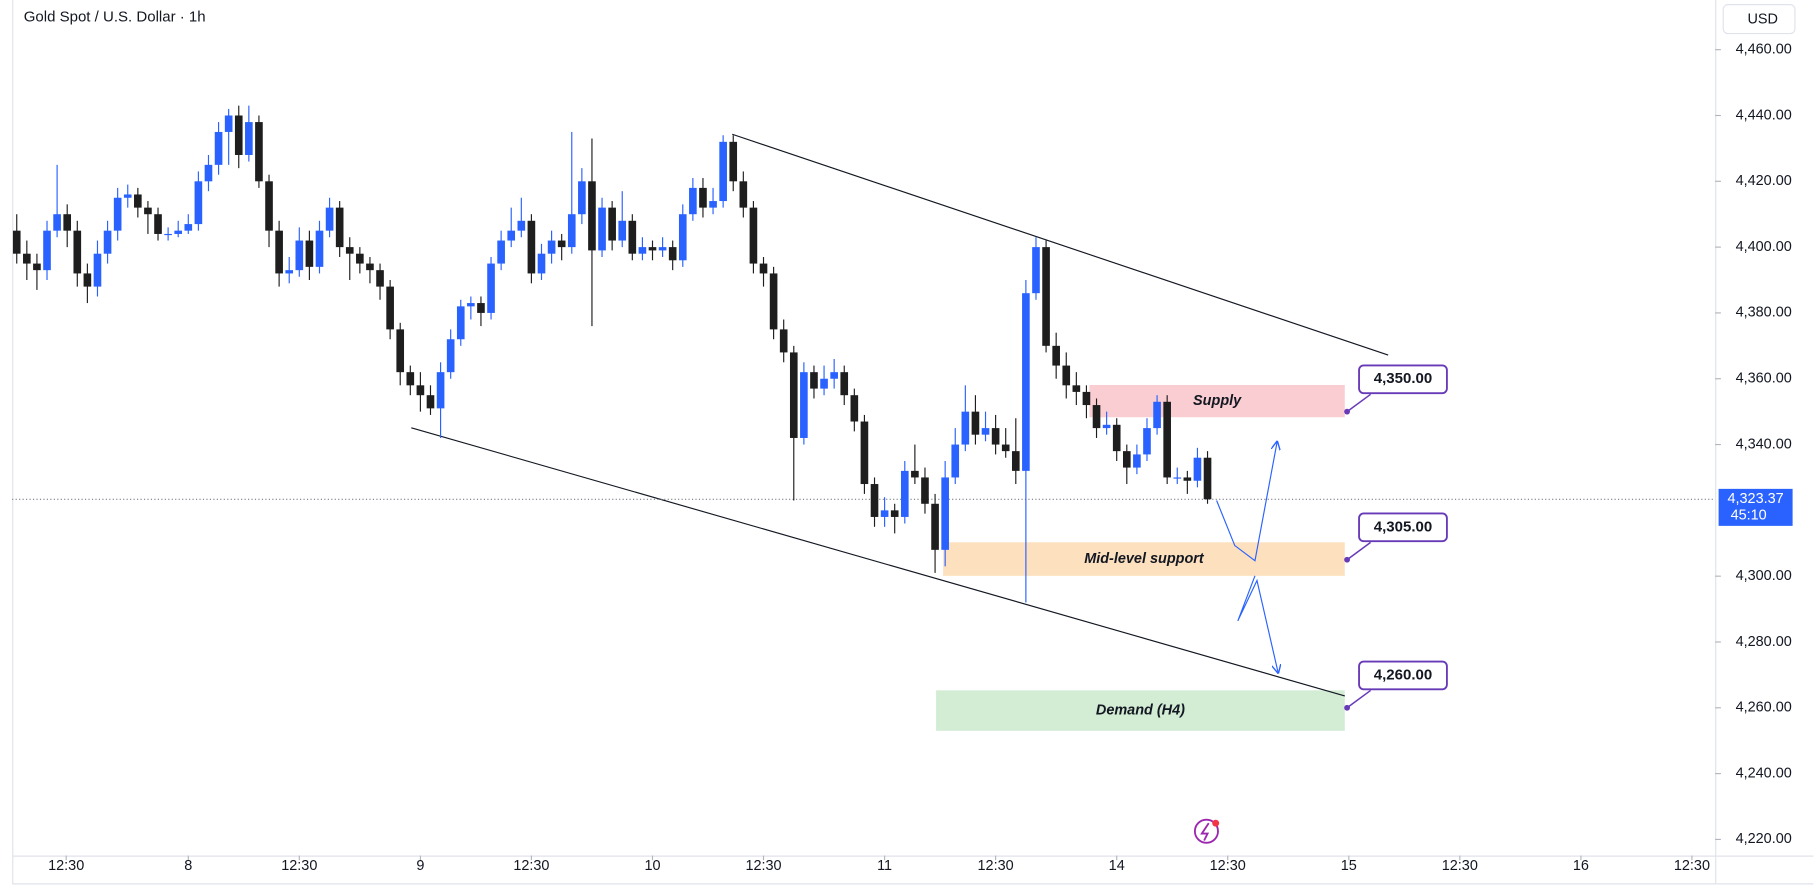 Image resolution: width=1814 pixels, height=896 pixels. I want to click on zone-label: Mid-level support, so click(1144, 559).